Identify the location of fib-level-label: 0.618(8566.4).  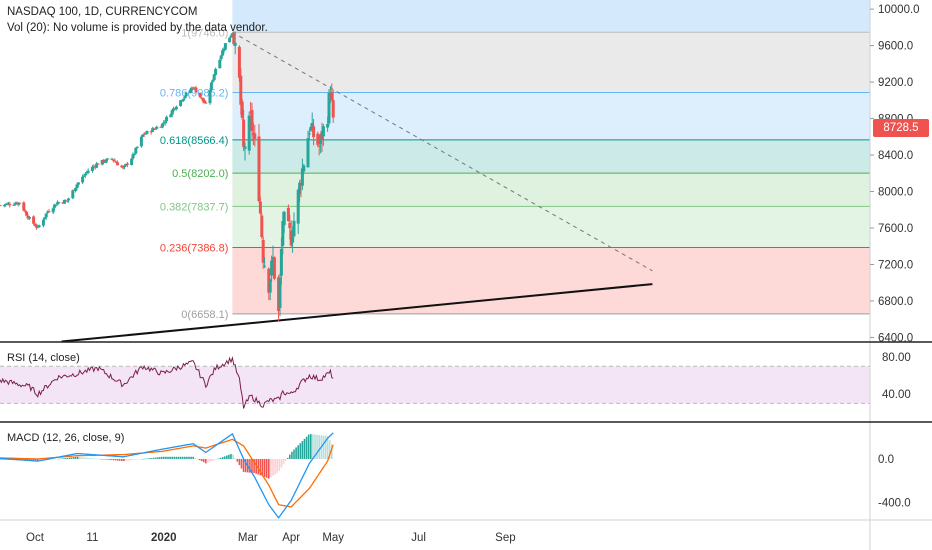
(194, 141).